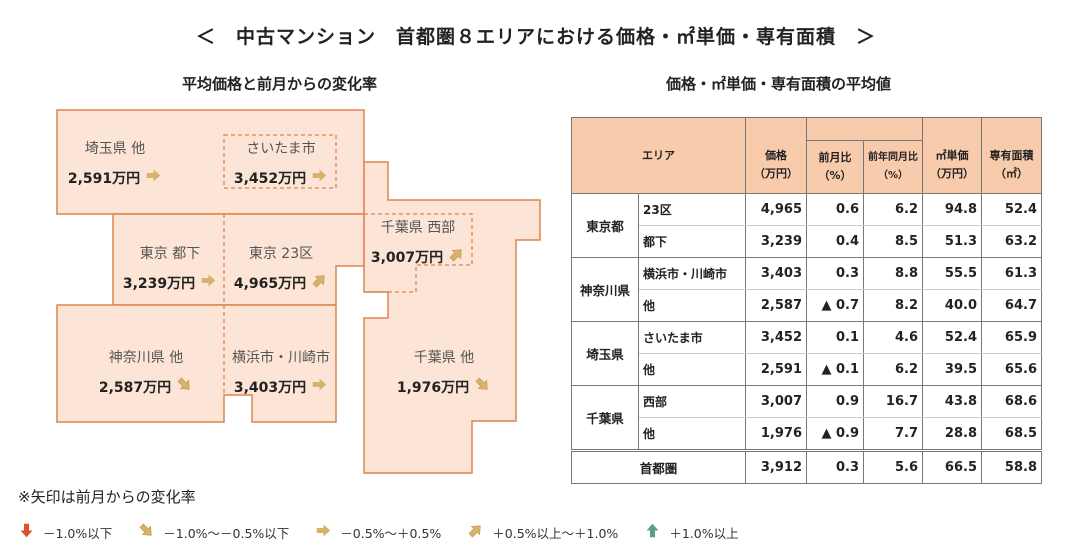  I want to click on region-chiba, so click(452, 317).